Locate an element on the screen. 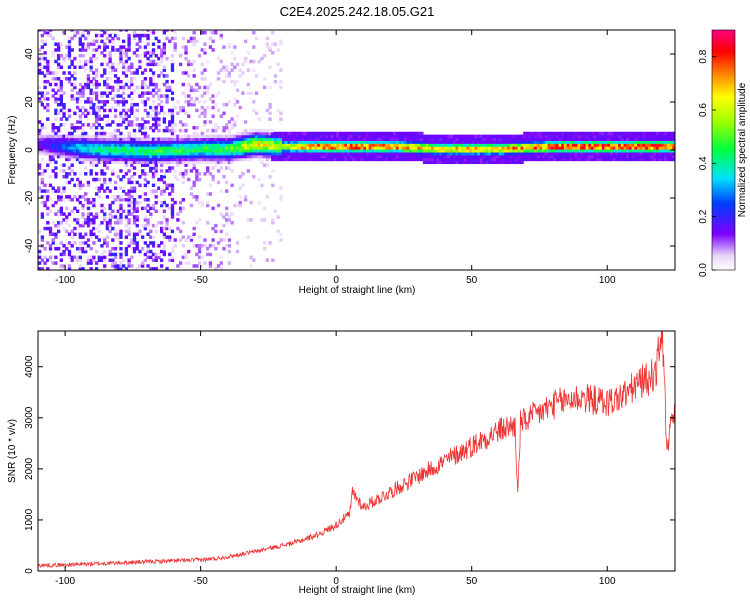  y-tick-label: 3000 is located at coordinates (29, 417).